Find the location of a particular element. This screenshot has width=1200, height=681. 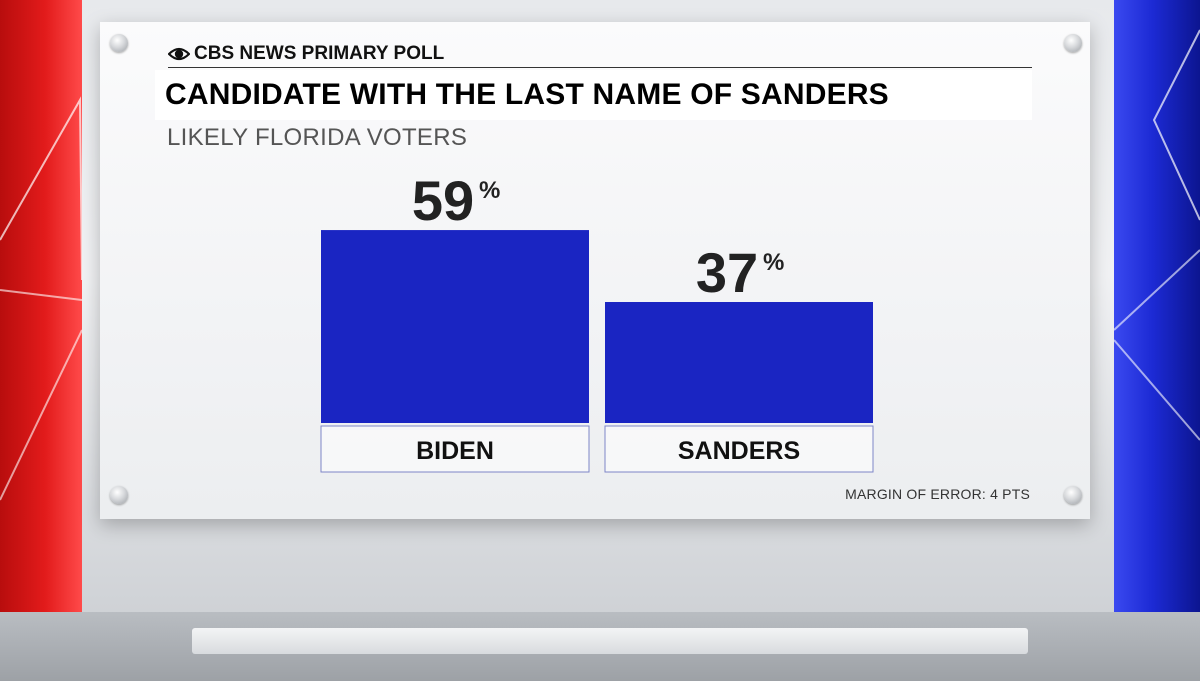

value-label-sanders: 37 is located at coordinates (727, 272).